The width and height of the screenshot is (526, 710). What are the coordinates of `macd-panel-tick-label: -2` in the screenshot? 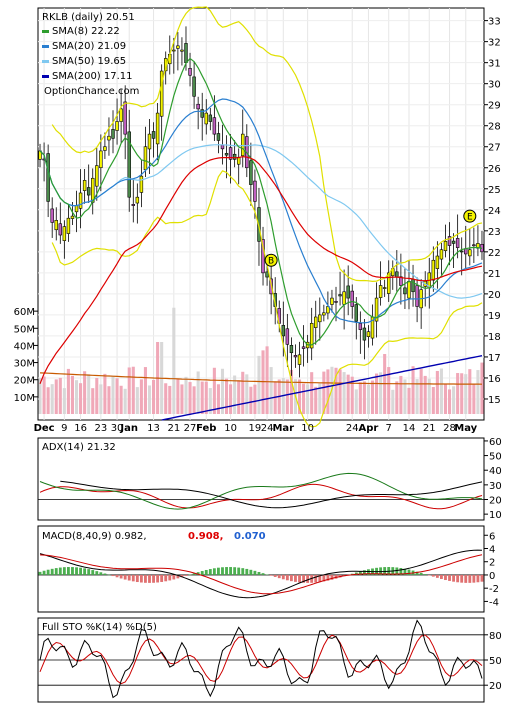 It's located at (494, 589).